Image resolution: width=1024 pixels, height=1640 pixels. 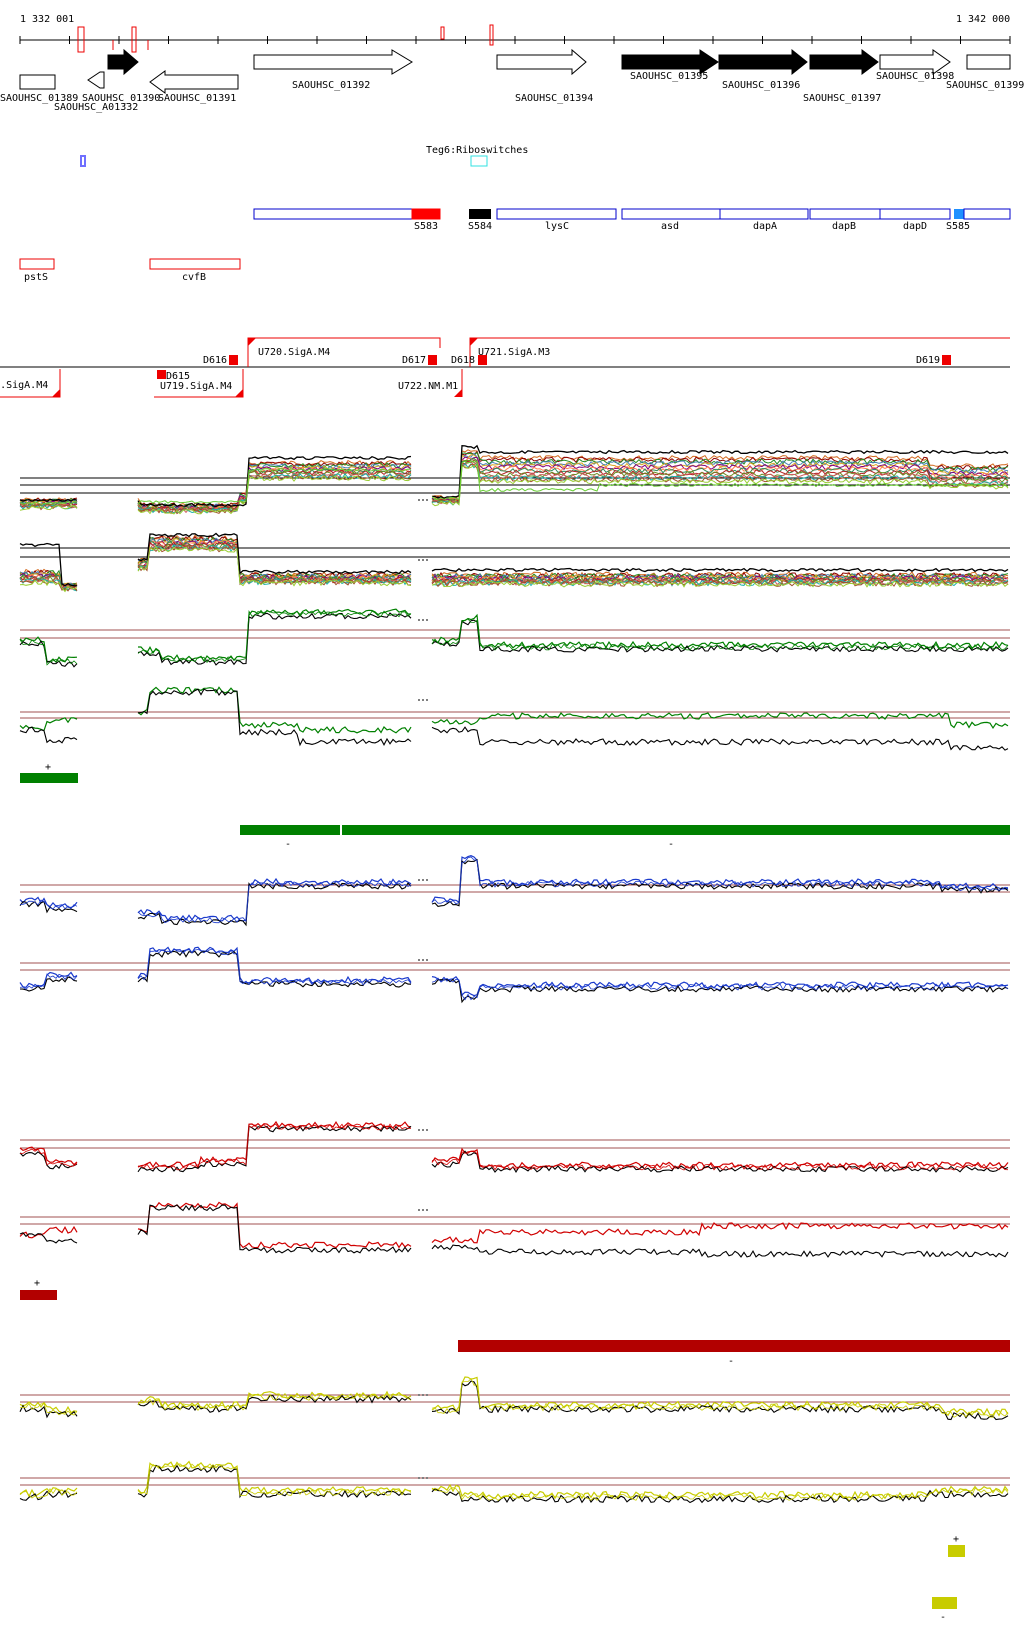 What do you see at coordinates (915, 226) in the screenshot?
I see `feature-label: dapD` at bounding box center [915, 226].